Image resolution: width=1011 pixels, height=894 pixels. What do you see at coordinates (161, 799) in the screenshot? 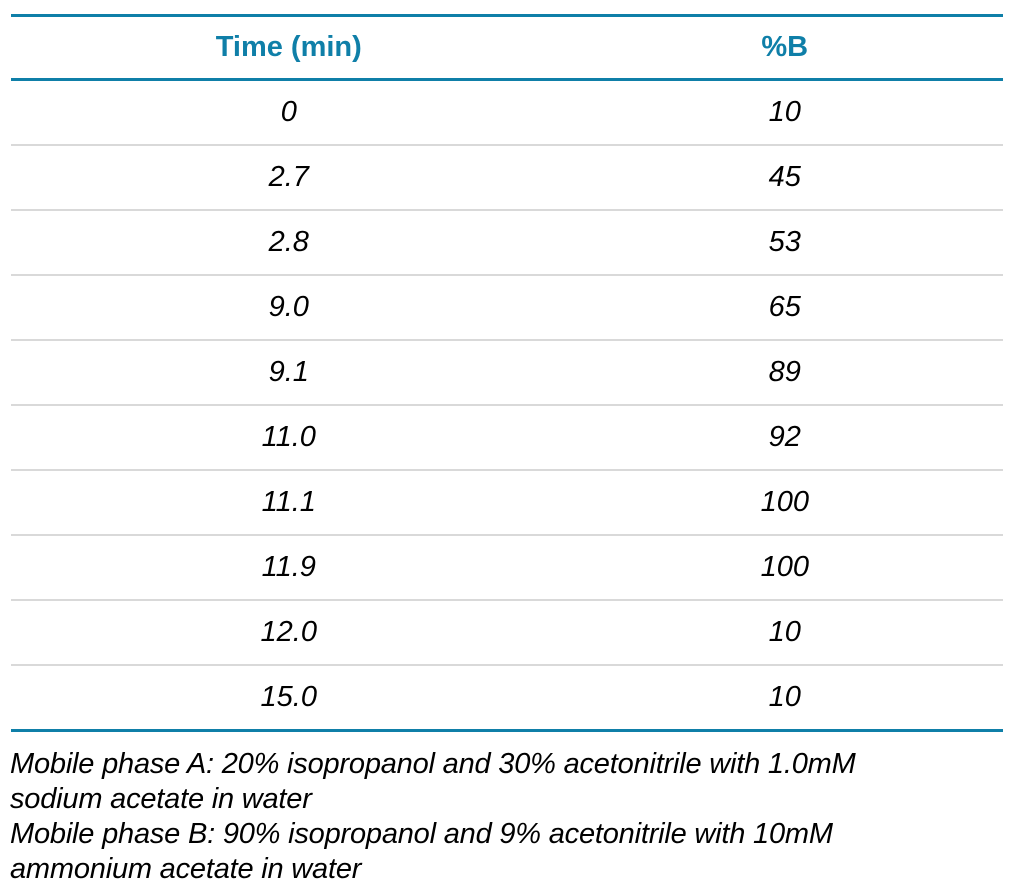
I see `mobile-phase-a-note-line: sodium acetate in water` at bounding box center [161, 799].